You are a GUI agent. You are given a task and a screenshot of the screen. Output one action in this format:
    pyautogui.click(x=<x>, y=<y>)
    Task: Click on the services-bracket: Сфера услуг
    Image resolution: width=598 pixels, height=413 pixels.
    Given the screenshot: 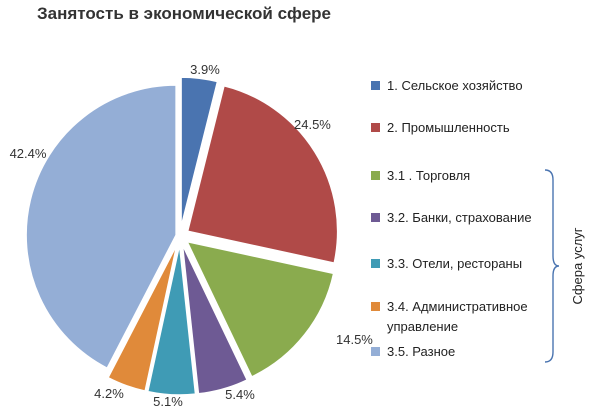 What is the action you would take?
    pyautogui.click(x=564, y=266)
    